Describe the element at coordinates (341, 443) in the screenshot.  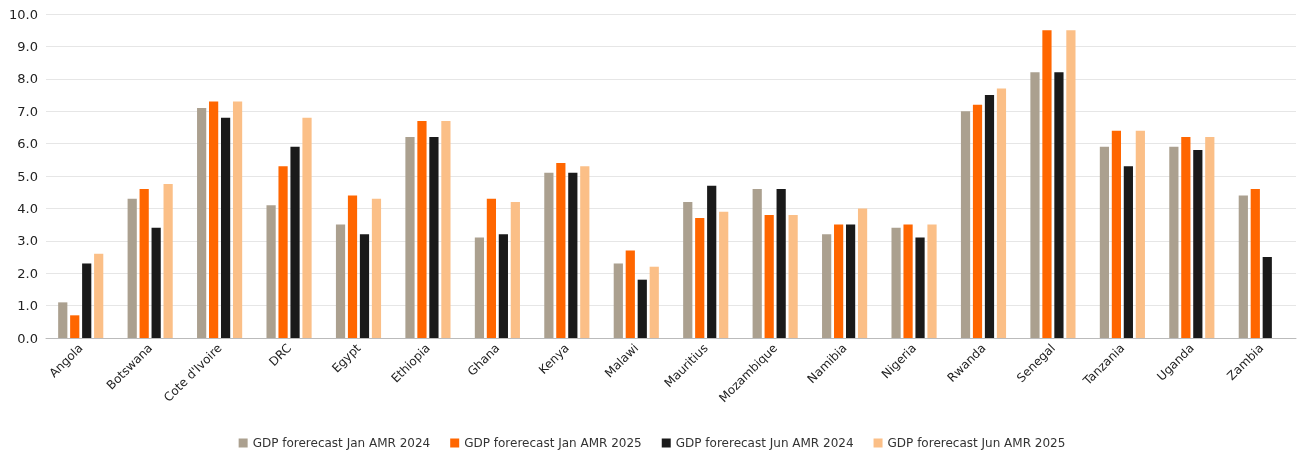
I see `legend-label: GDP forerecast Jan AMR 2024` at that location.